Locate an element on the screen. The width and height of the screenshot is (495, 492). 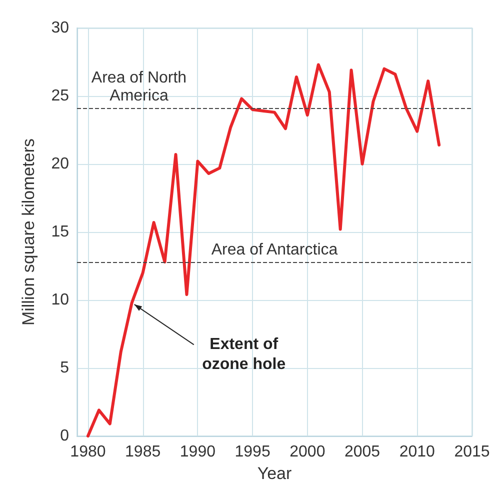
x-tick-label: 1980 is located at coordinates (88, 452).